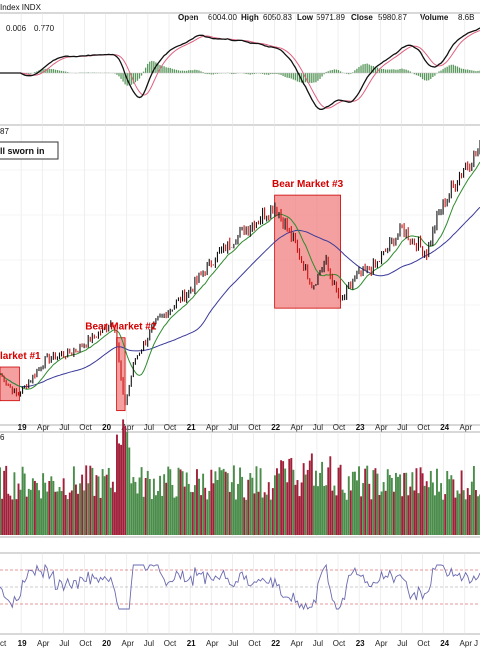  I want to click on macd-legend-value-b: 0.770, so click(44, 28).